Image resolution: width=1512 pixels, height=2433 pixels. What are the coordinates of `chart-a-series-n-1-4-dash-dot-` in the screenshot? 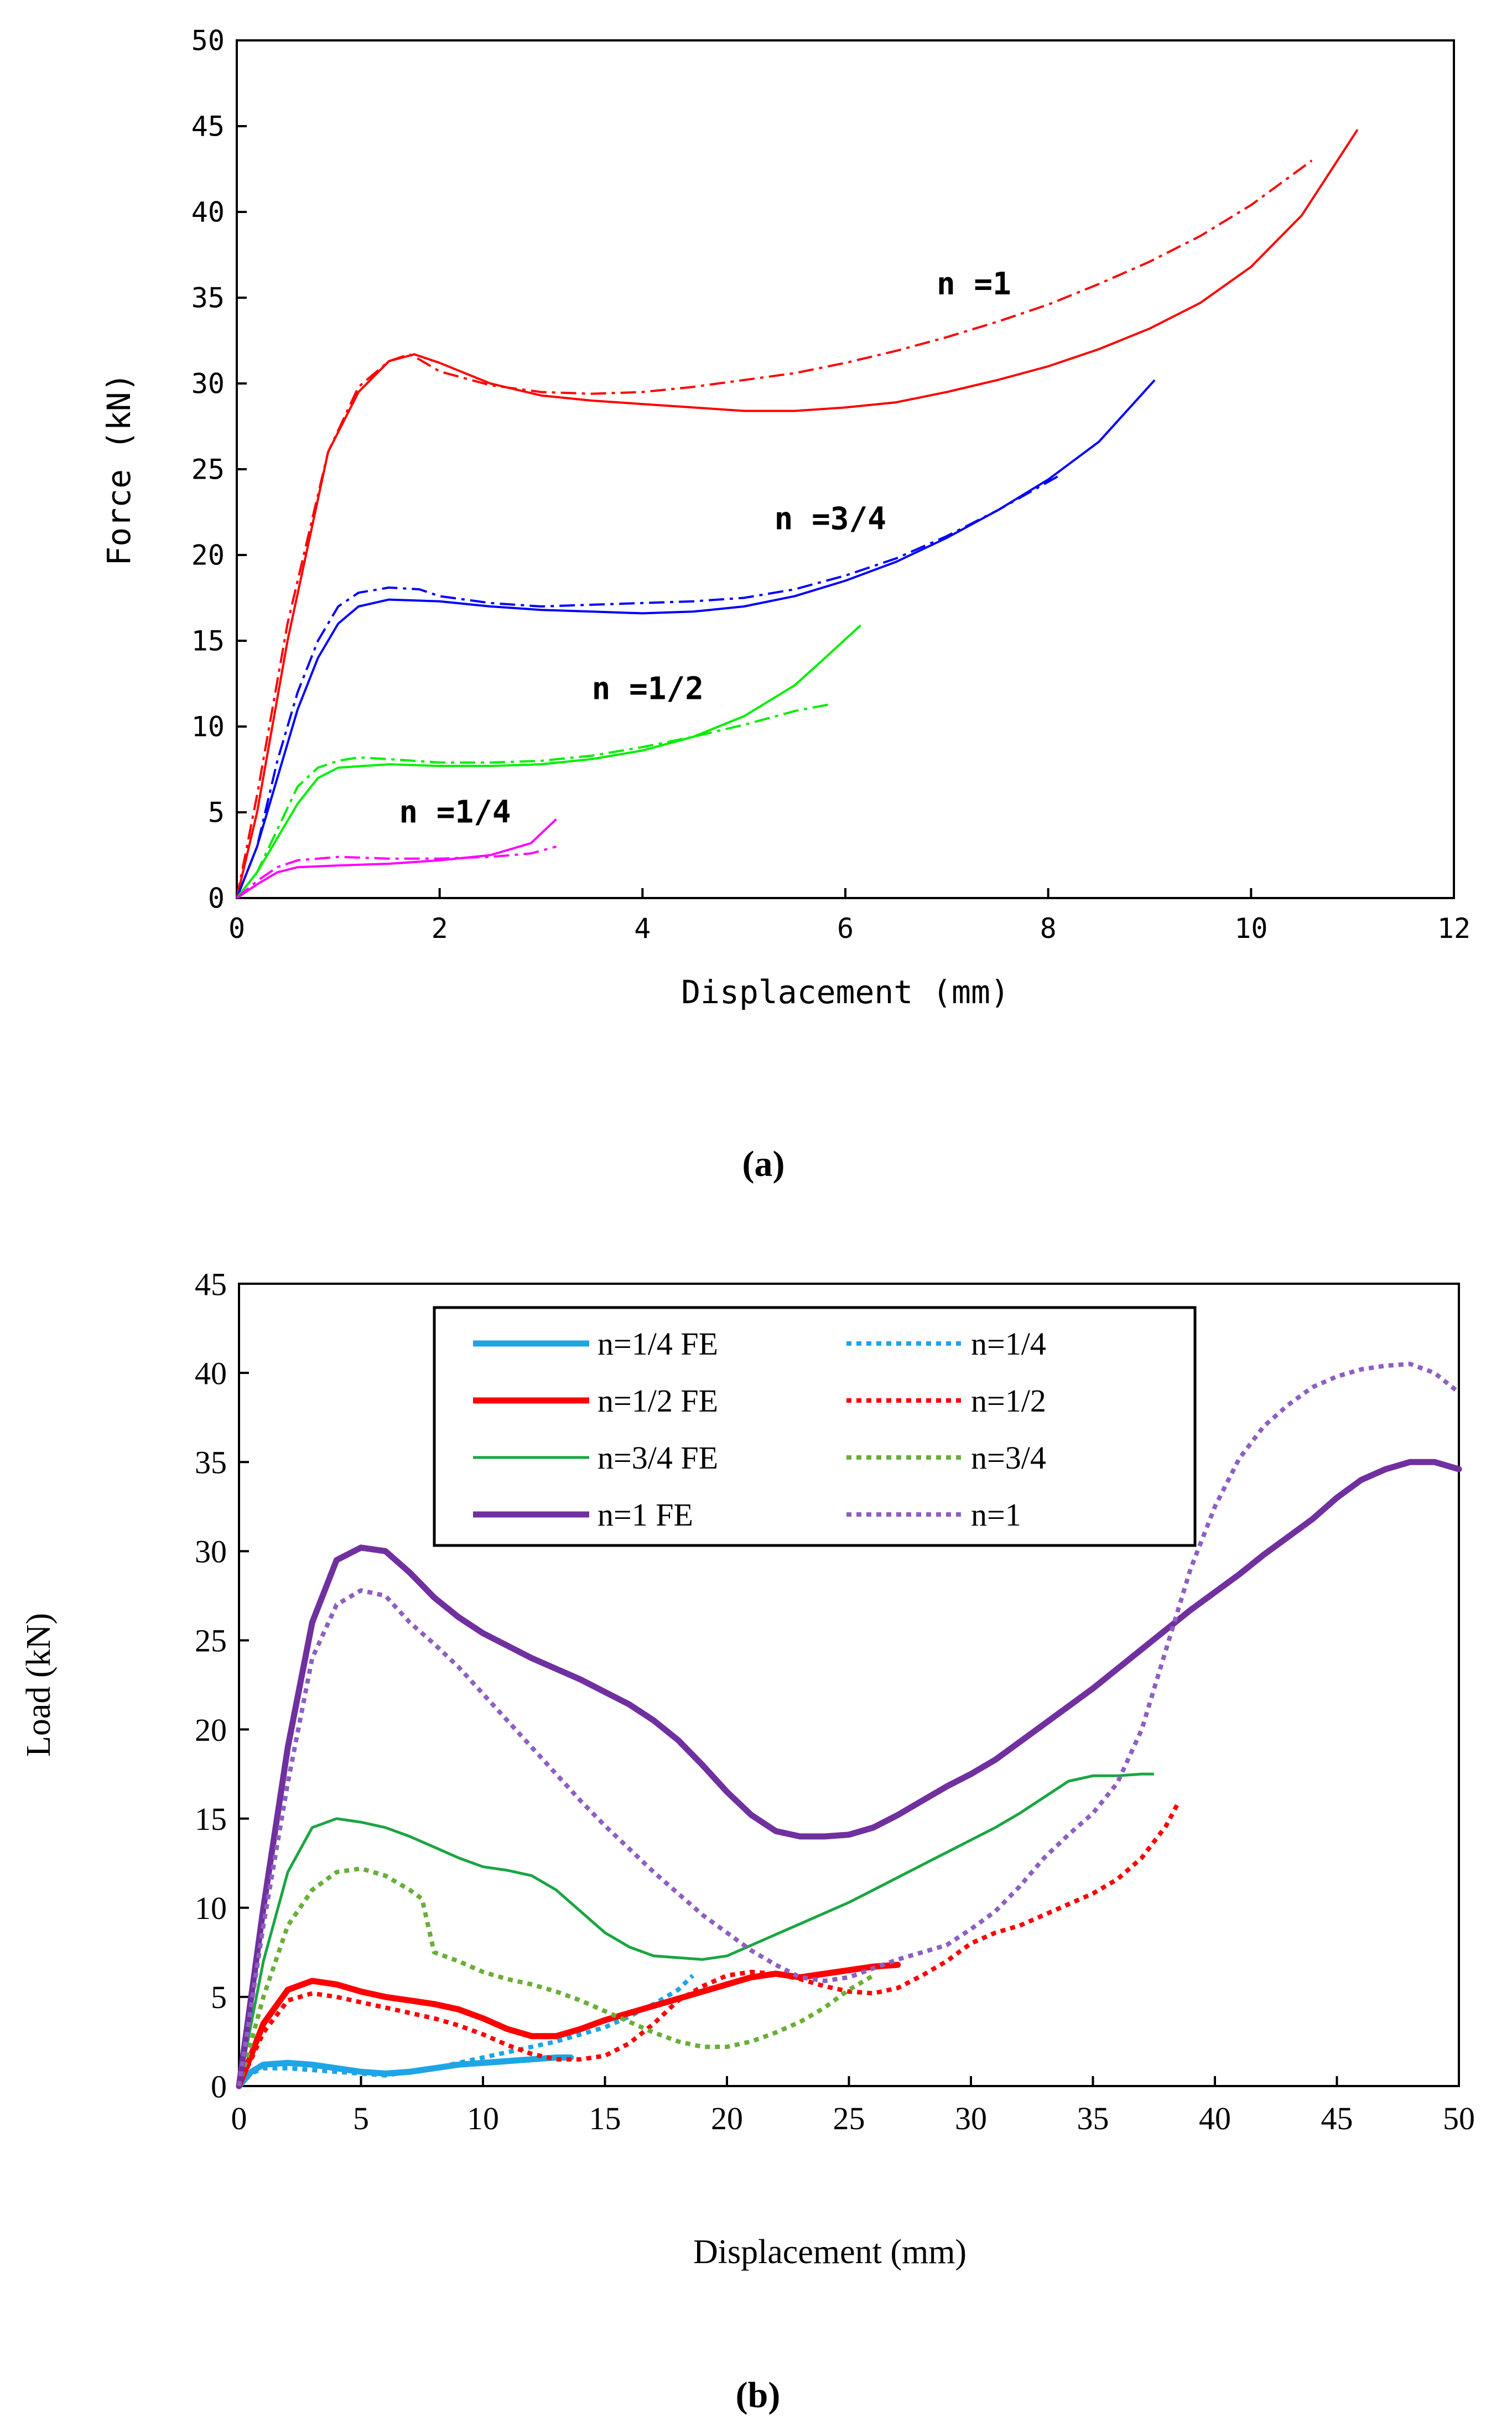 It's located at (396, 872).